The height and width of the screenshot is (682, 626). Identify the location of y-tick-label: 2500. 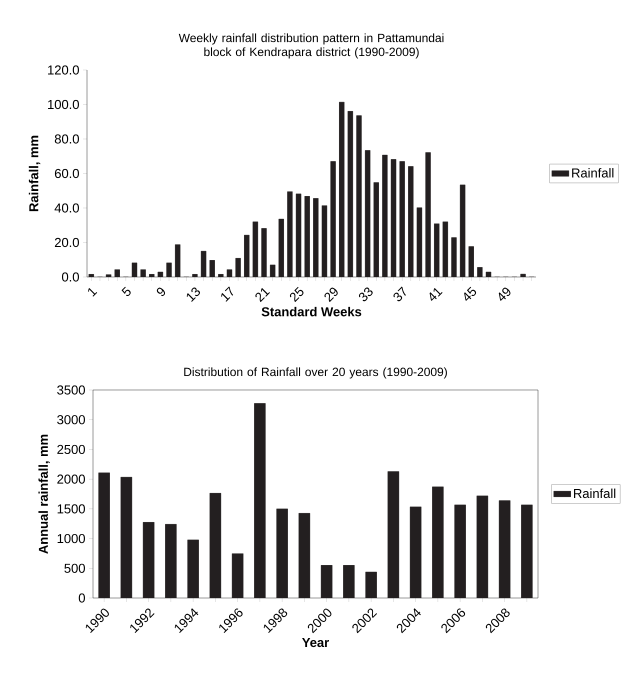
(71, 449).